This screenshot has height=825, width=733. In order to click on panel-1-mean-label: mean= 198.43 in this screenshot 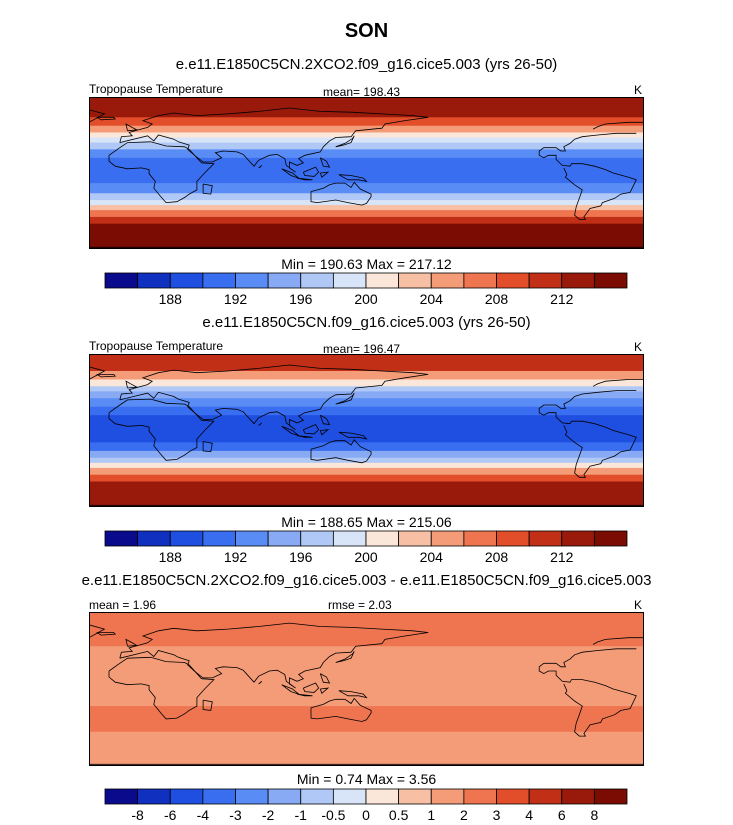, I will do `click(362, 92)`.